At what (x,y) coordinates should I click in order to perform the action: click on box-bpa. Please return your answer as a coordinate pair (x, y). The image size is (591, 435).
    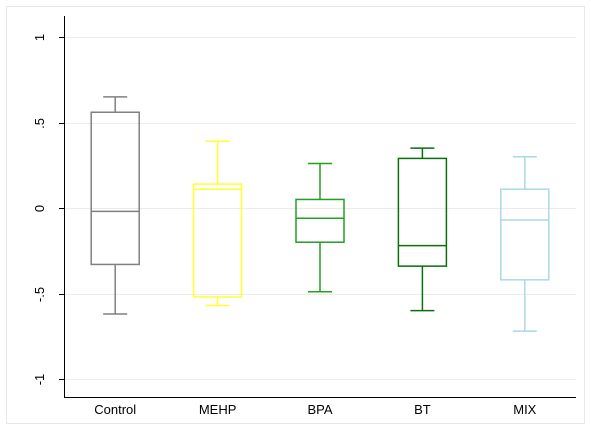
    Looking at the image, I should click on (320, 227).